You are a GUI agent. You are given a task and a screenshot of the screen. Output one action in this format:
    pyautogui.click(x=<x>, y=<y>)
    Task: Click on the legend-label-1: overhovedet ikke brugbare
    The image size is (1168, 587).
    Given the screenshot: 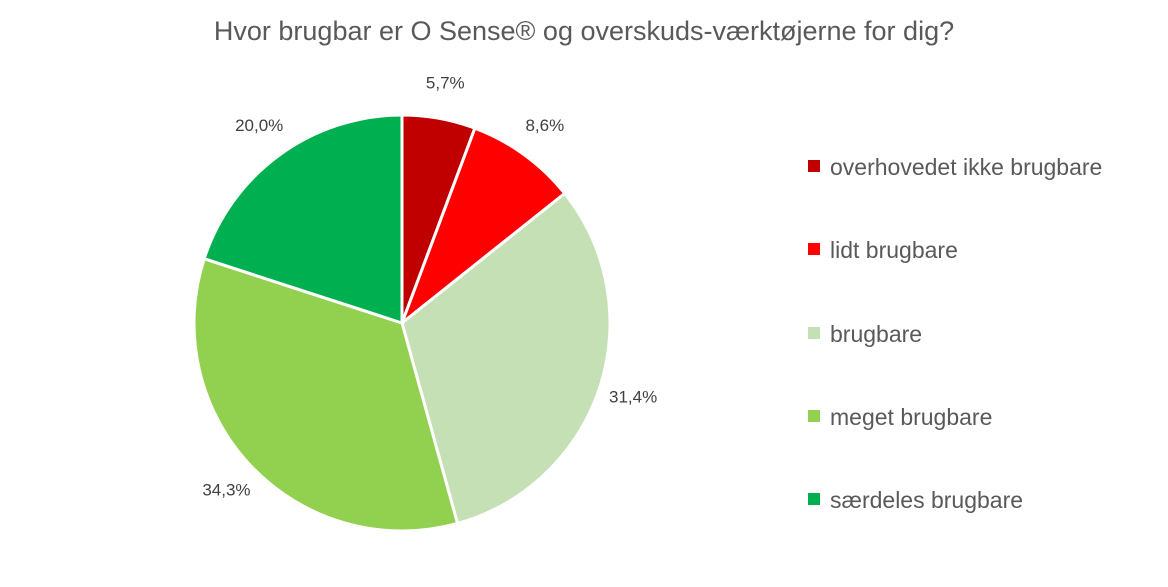 What is the action you would take?
    pyautogui.click(x=966, y=167)
    